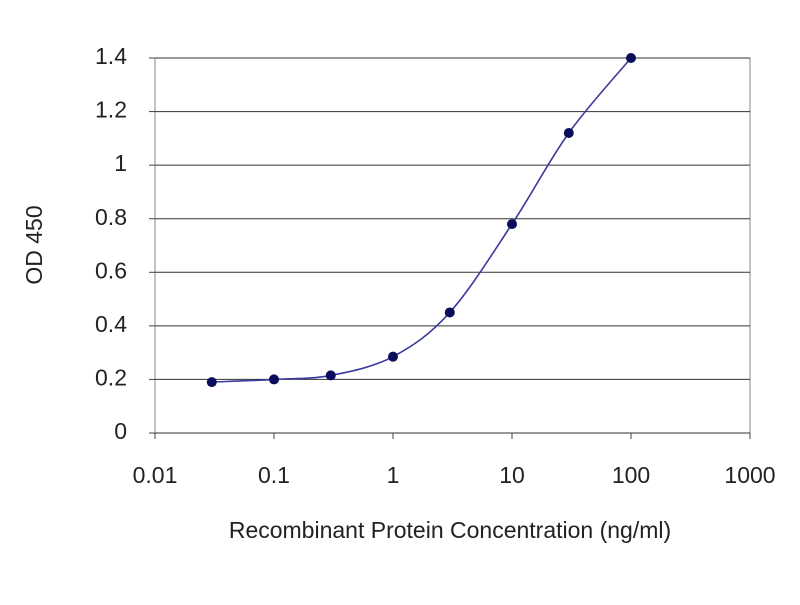  What do you see at coordinates (111, 217) in the screenshot?
I see `y-tick-label: 0.8` at bounding box center [111, 217].